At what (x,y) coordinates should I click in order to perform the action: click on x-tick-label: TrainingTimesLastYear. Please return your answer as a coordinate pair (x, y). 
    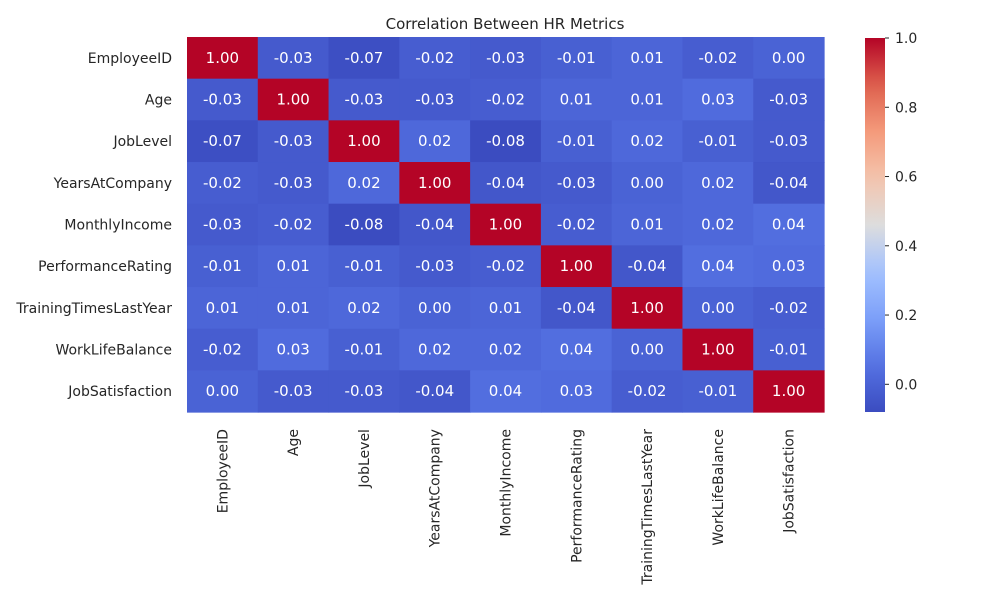
    Looking at the image, I should click on (648, 507).